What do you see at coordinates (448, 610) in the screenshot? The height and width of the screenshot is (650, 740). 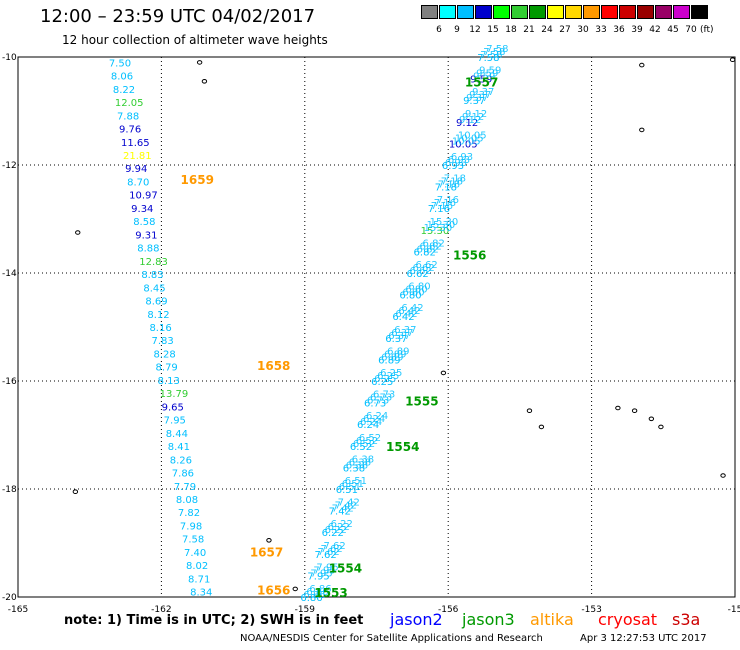 I see `lon-tick-label: -156` at bounding box center [448, 610].